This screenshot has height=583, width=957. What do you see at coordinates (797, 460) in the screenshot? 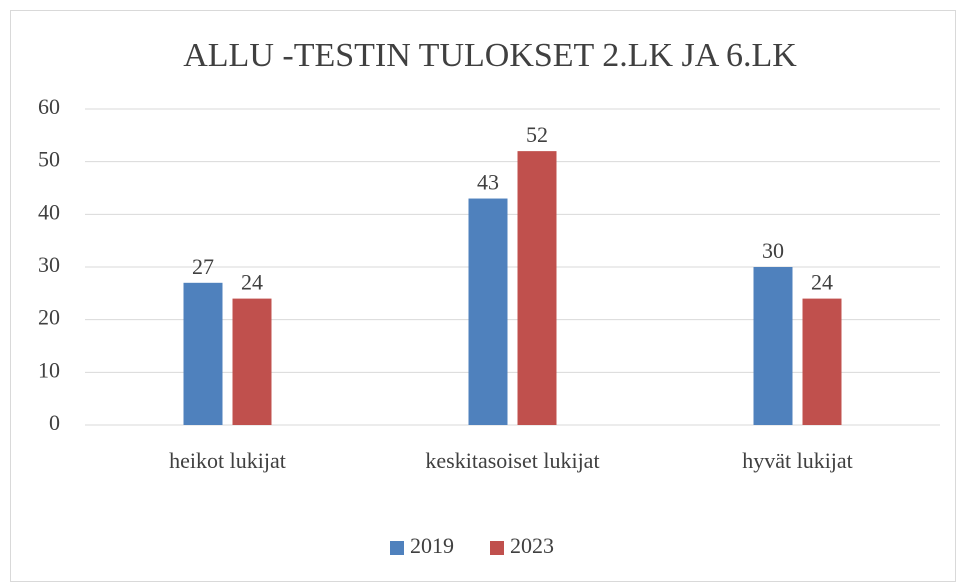
I see `x-tick-label: hyvät lukijat` at bounding box center [797, 460].